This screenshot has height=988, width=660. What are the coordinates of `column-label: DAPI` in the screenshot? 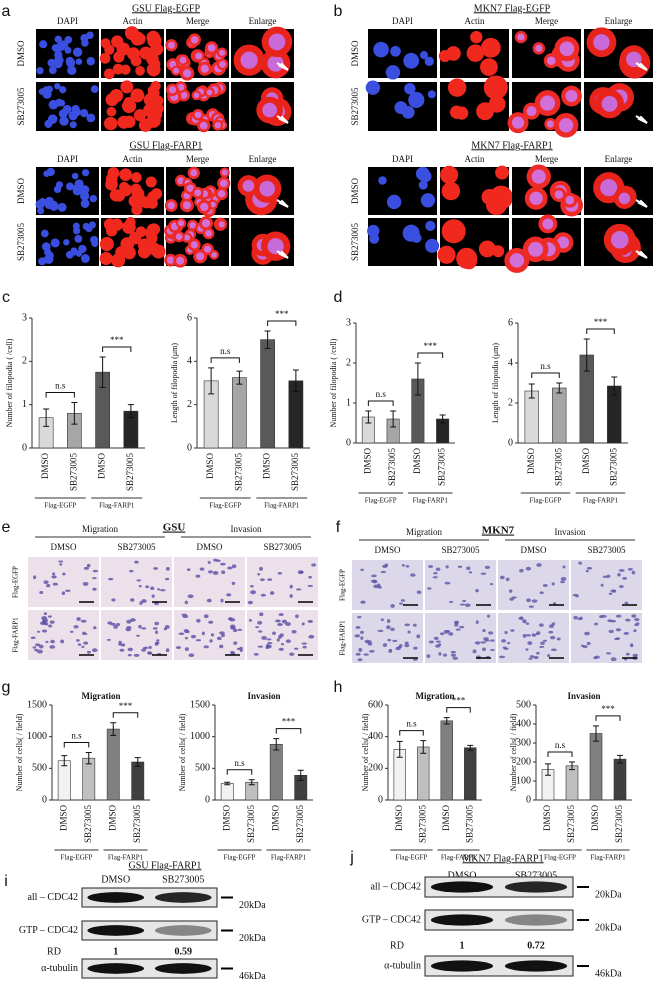 It's located at (67, 21).